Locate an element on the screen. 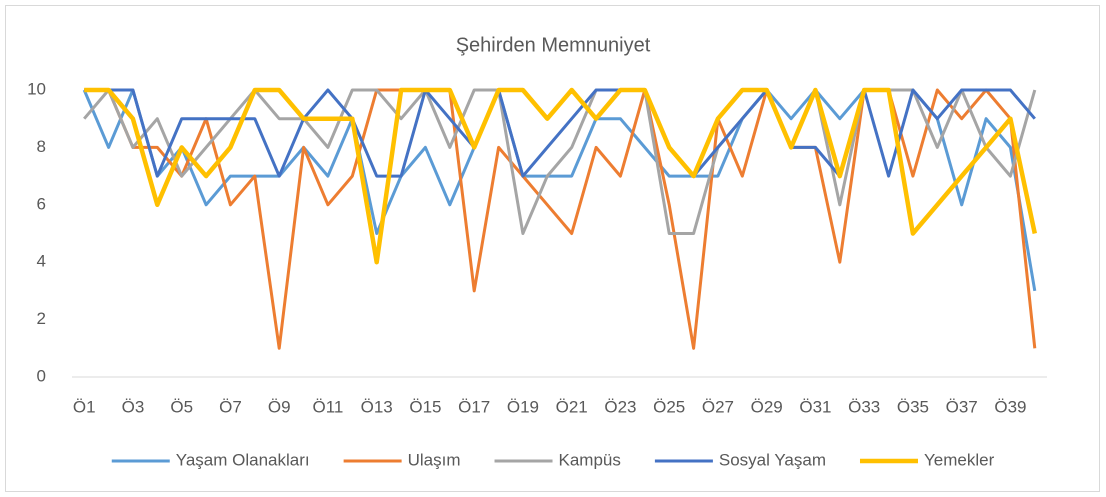 This screenshot has height=497, width=1106. legend-item: Yaşam Olanakları is located at coordinates (210, 459).